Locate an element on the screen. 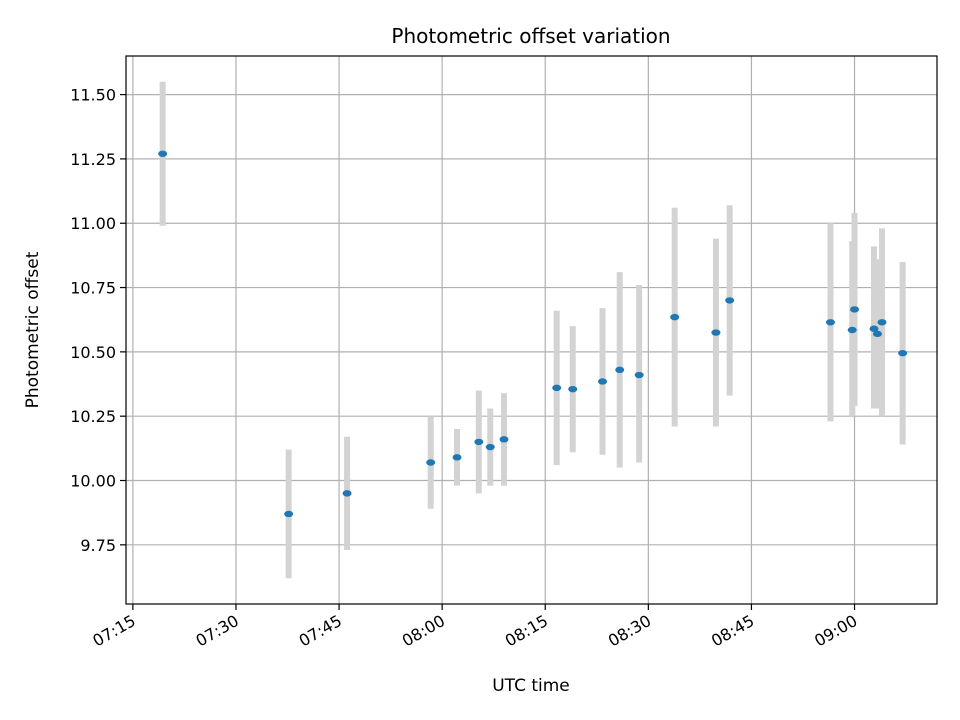  y-tick-label: 11.50 is located at coordinates (93, 95).